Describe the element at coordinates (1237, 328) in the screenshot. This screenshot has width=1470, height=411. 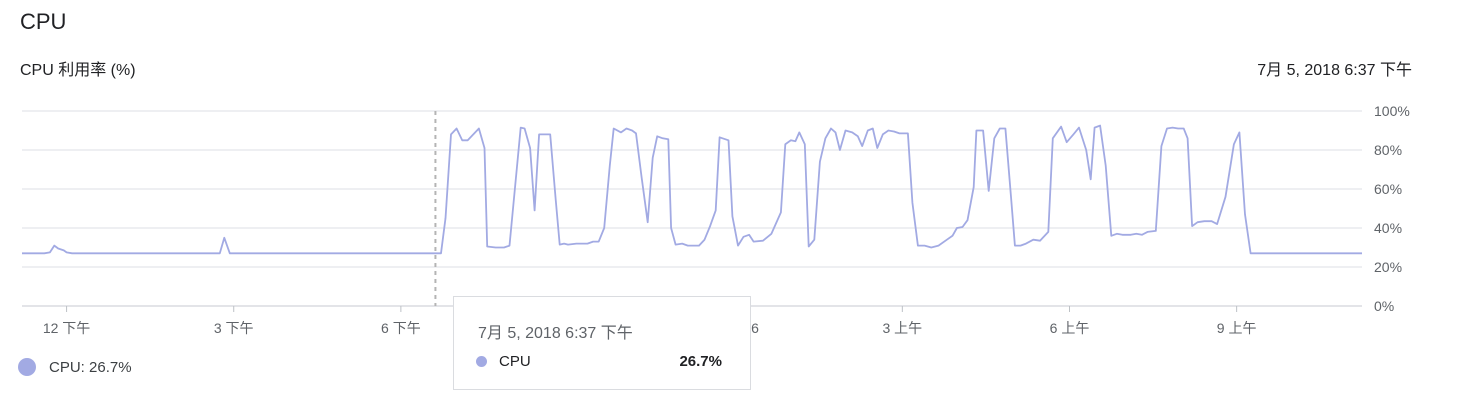
I see `x-tick-label: 9 上午` at that location.